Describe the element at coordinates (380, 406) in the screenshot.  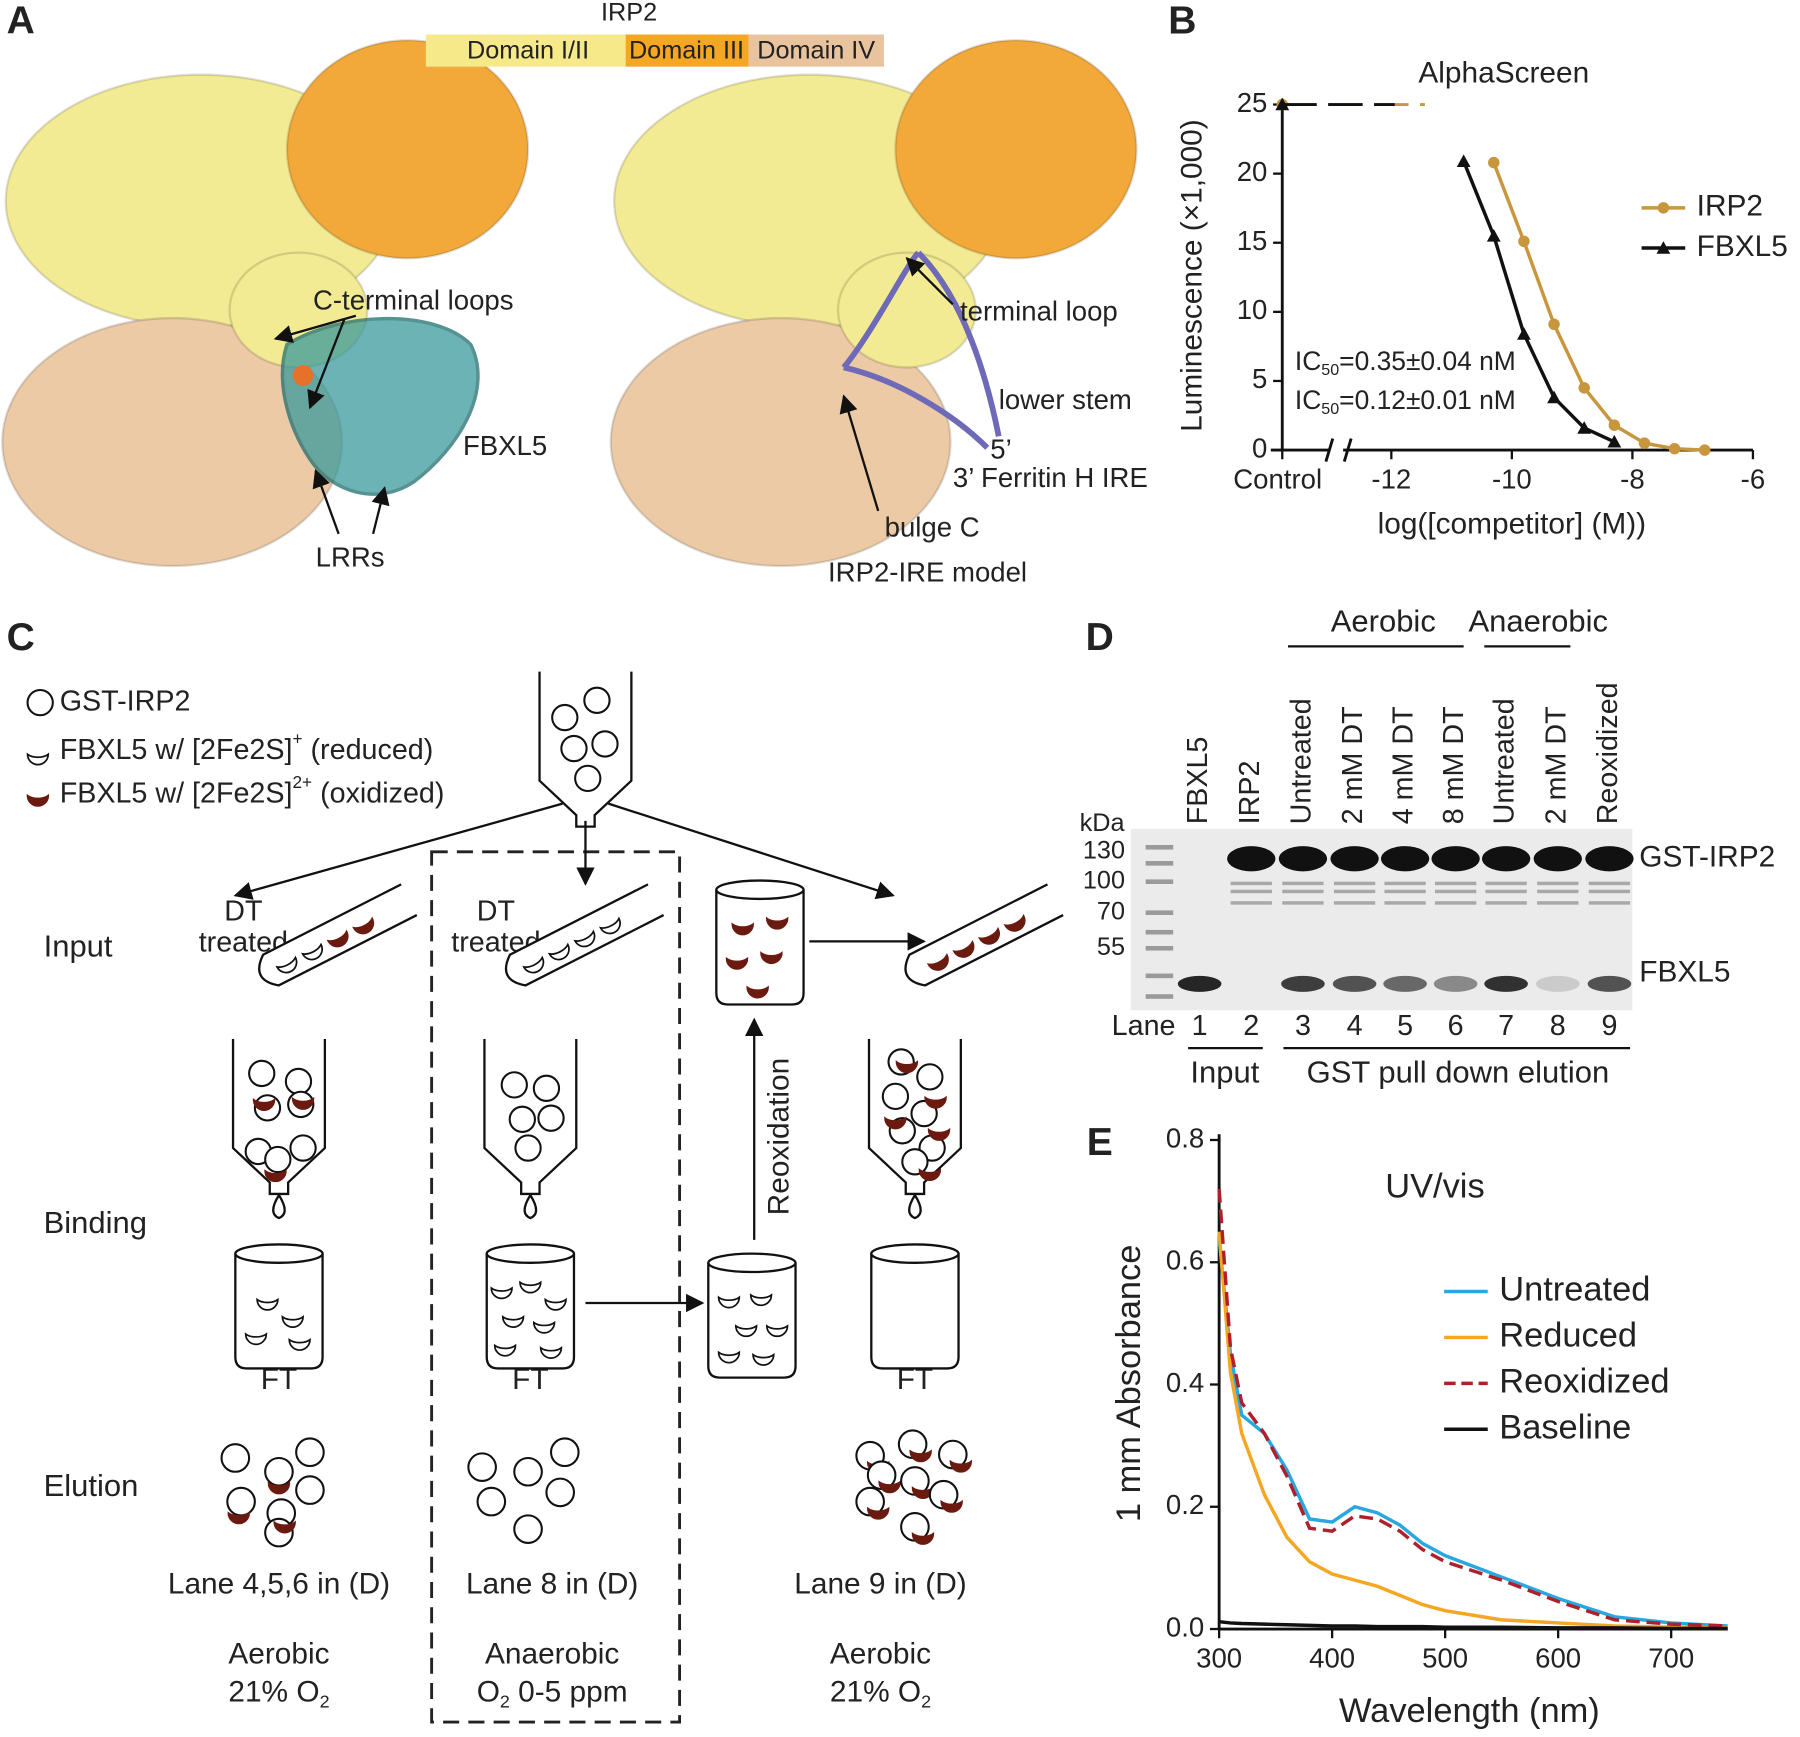
I see `fbxl5-cartoon` at that location.